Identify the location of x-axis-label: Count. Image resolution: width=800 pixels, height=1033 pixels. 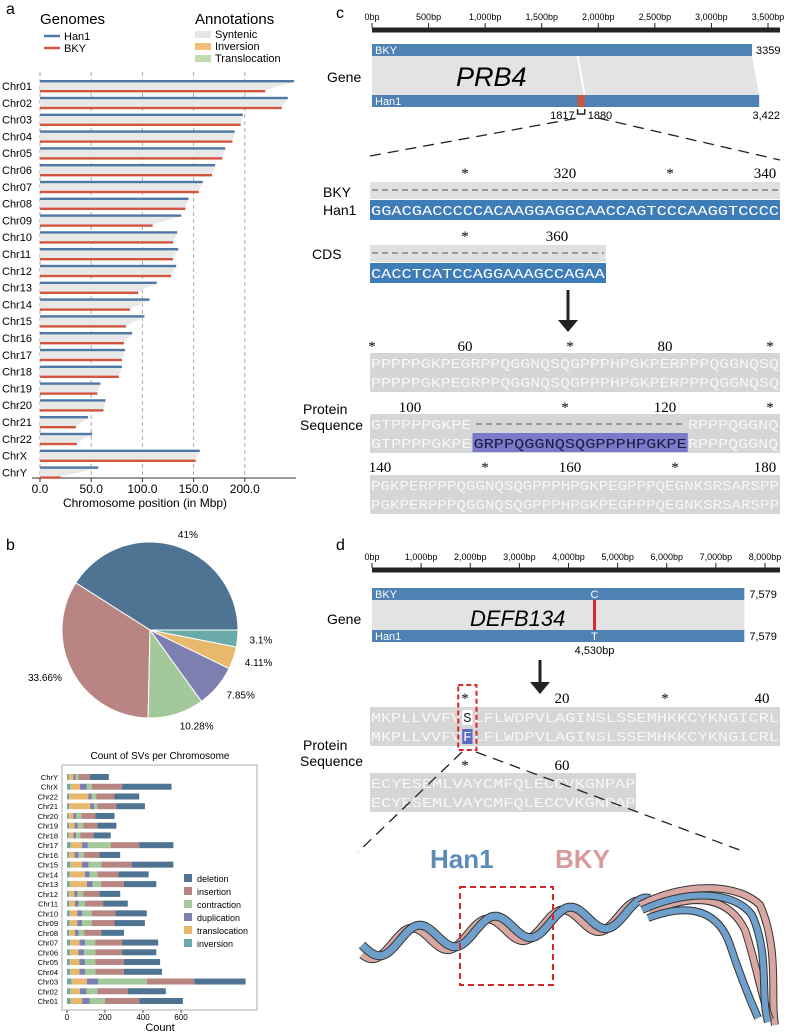
(159, 1027).